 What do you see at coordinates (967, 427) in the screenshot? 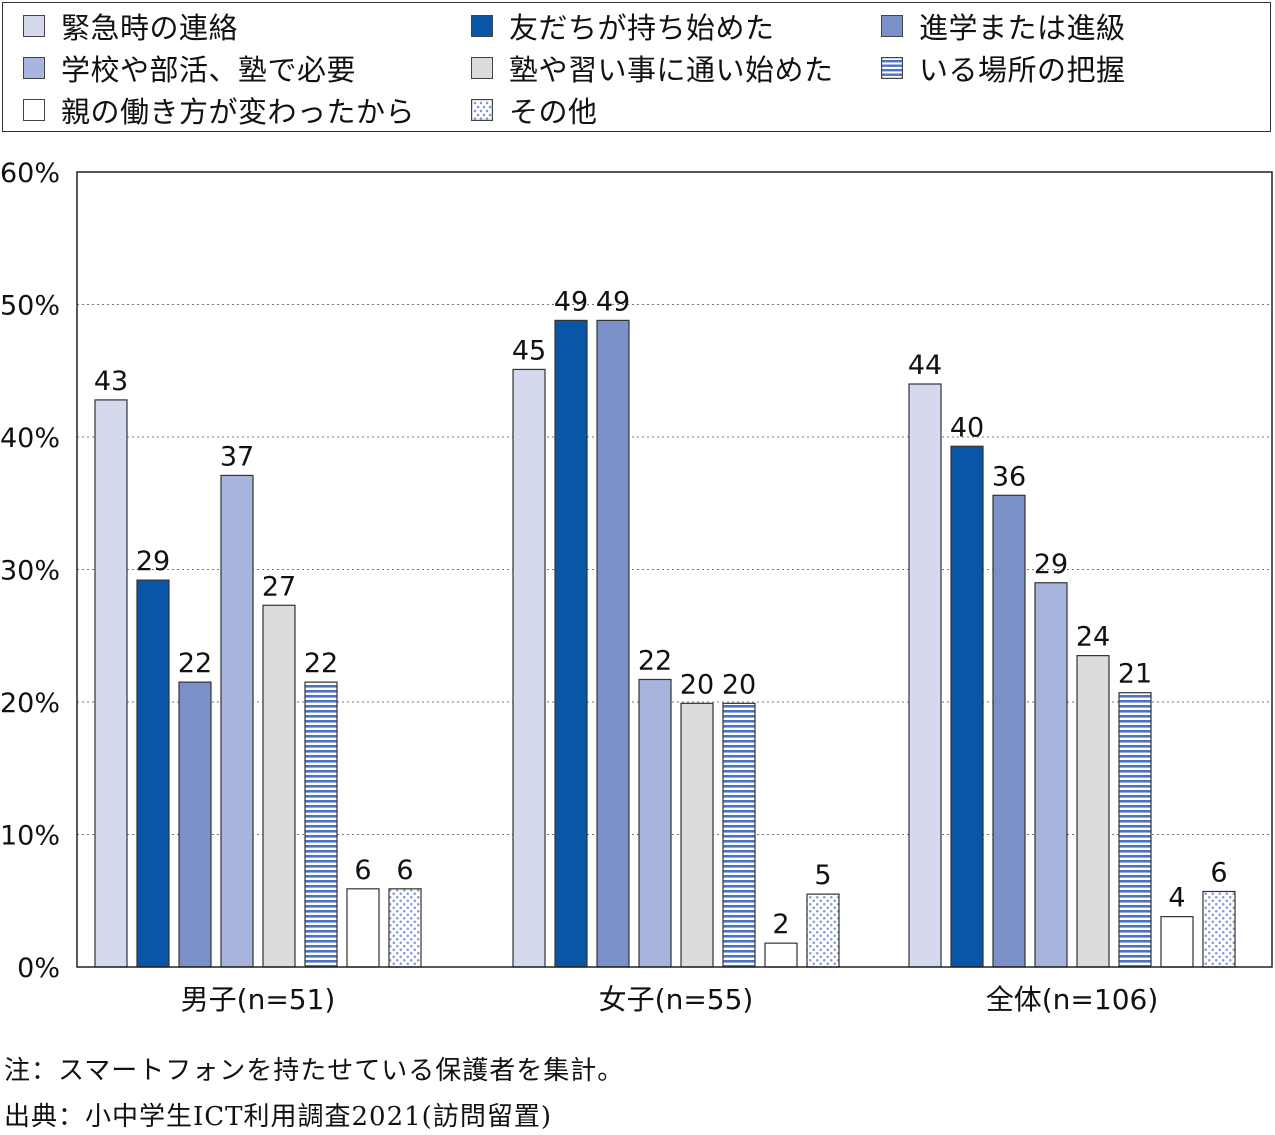
I see `data-label: 40` at bounding box center [967, 427].